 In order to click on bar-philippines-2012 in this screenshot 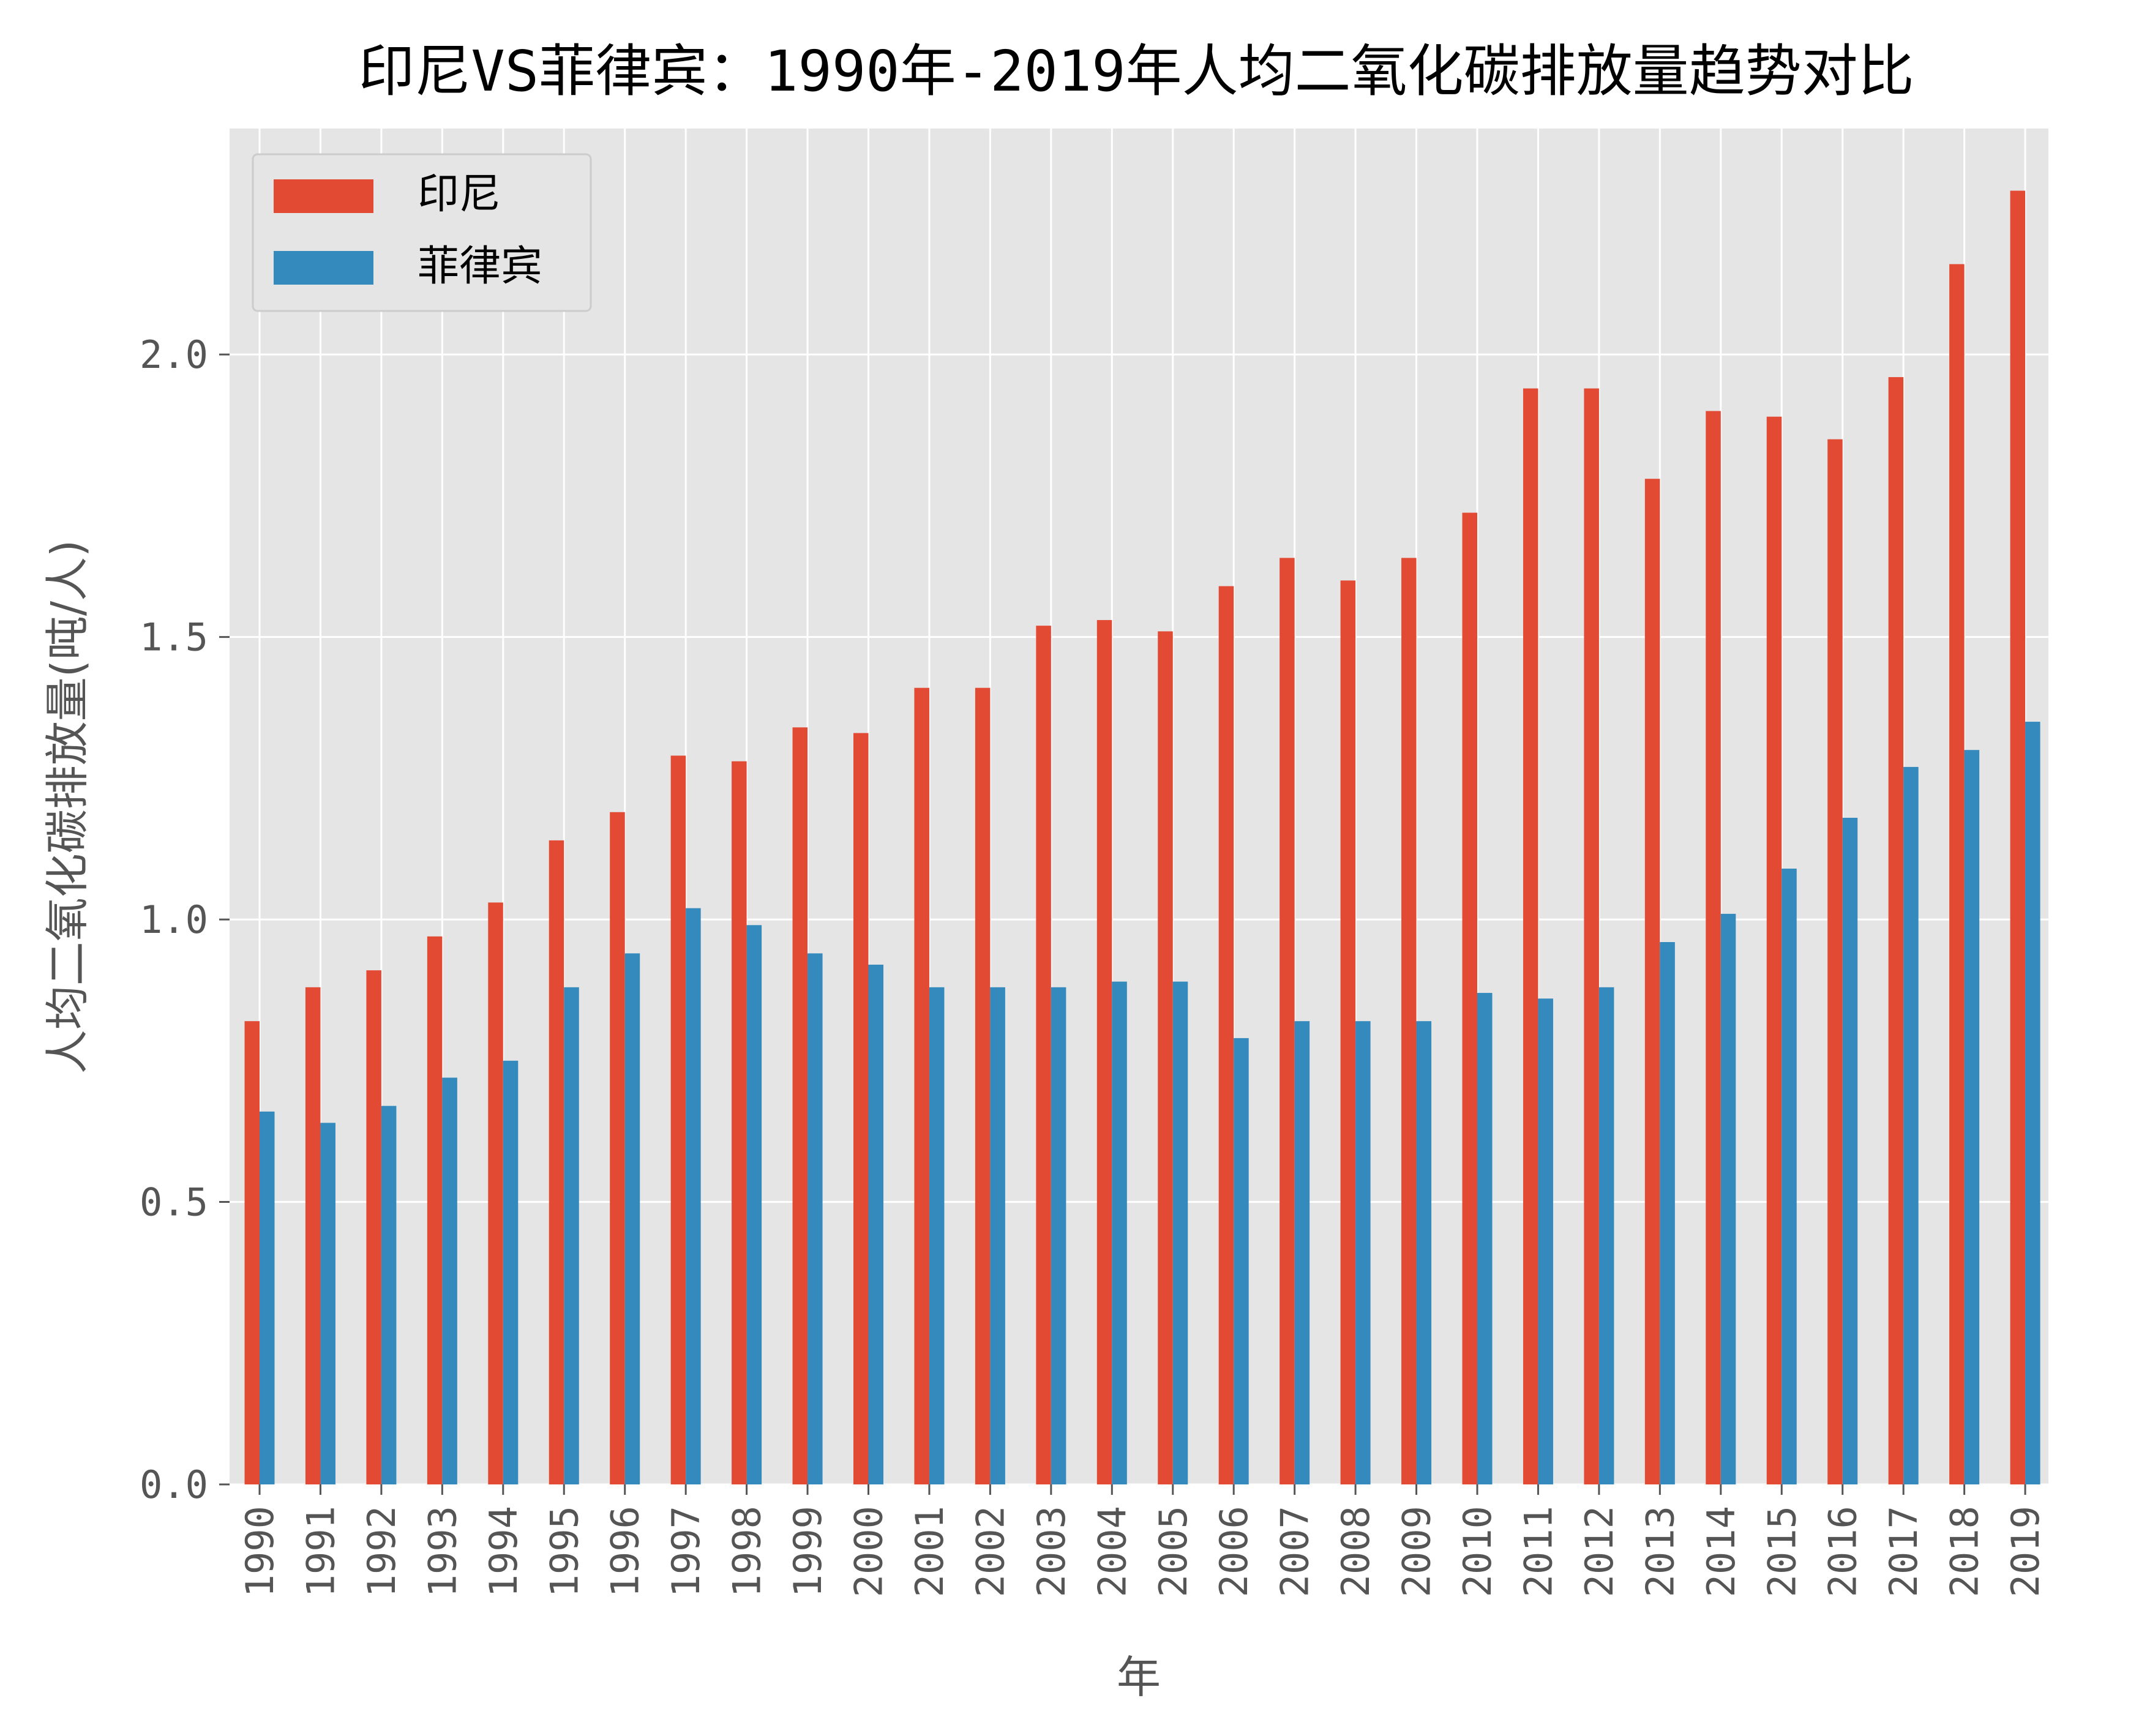, I will do `click(1606, 1235)`.